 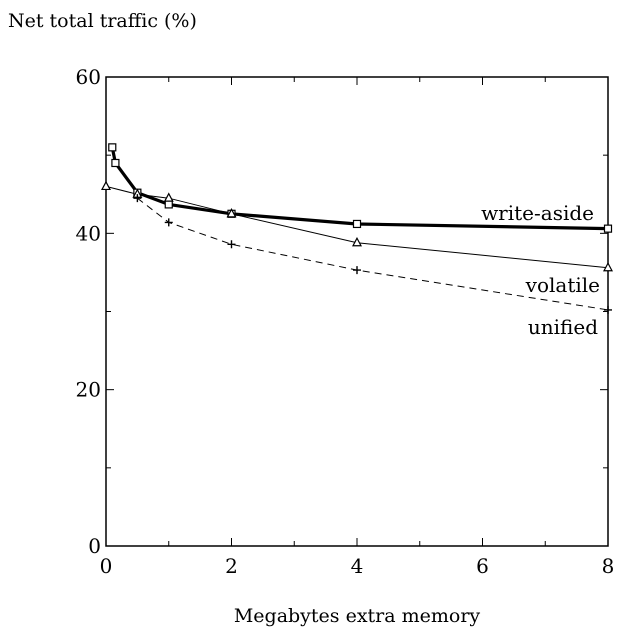 I want to click on series-label-write-aside: write-aside, so click(x=537, y=213).